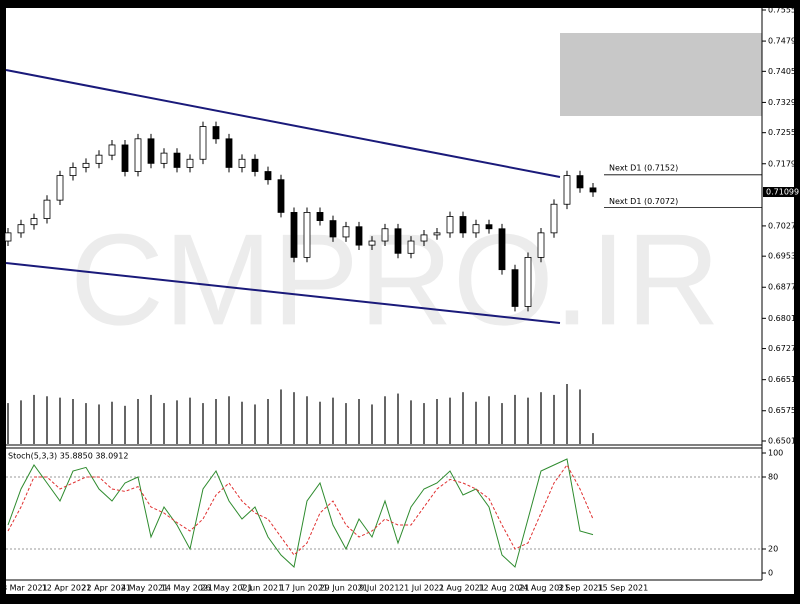  What do you see at coordinates (784, 102) in the screenshot?
I see `y-tick-label: 0.73290` at bounding box center [784, 102].